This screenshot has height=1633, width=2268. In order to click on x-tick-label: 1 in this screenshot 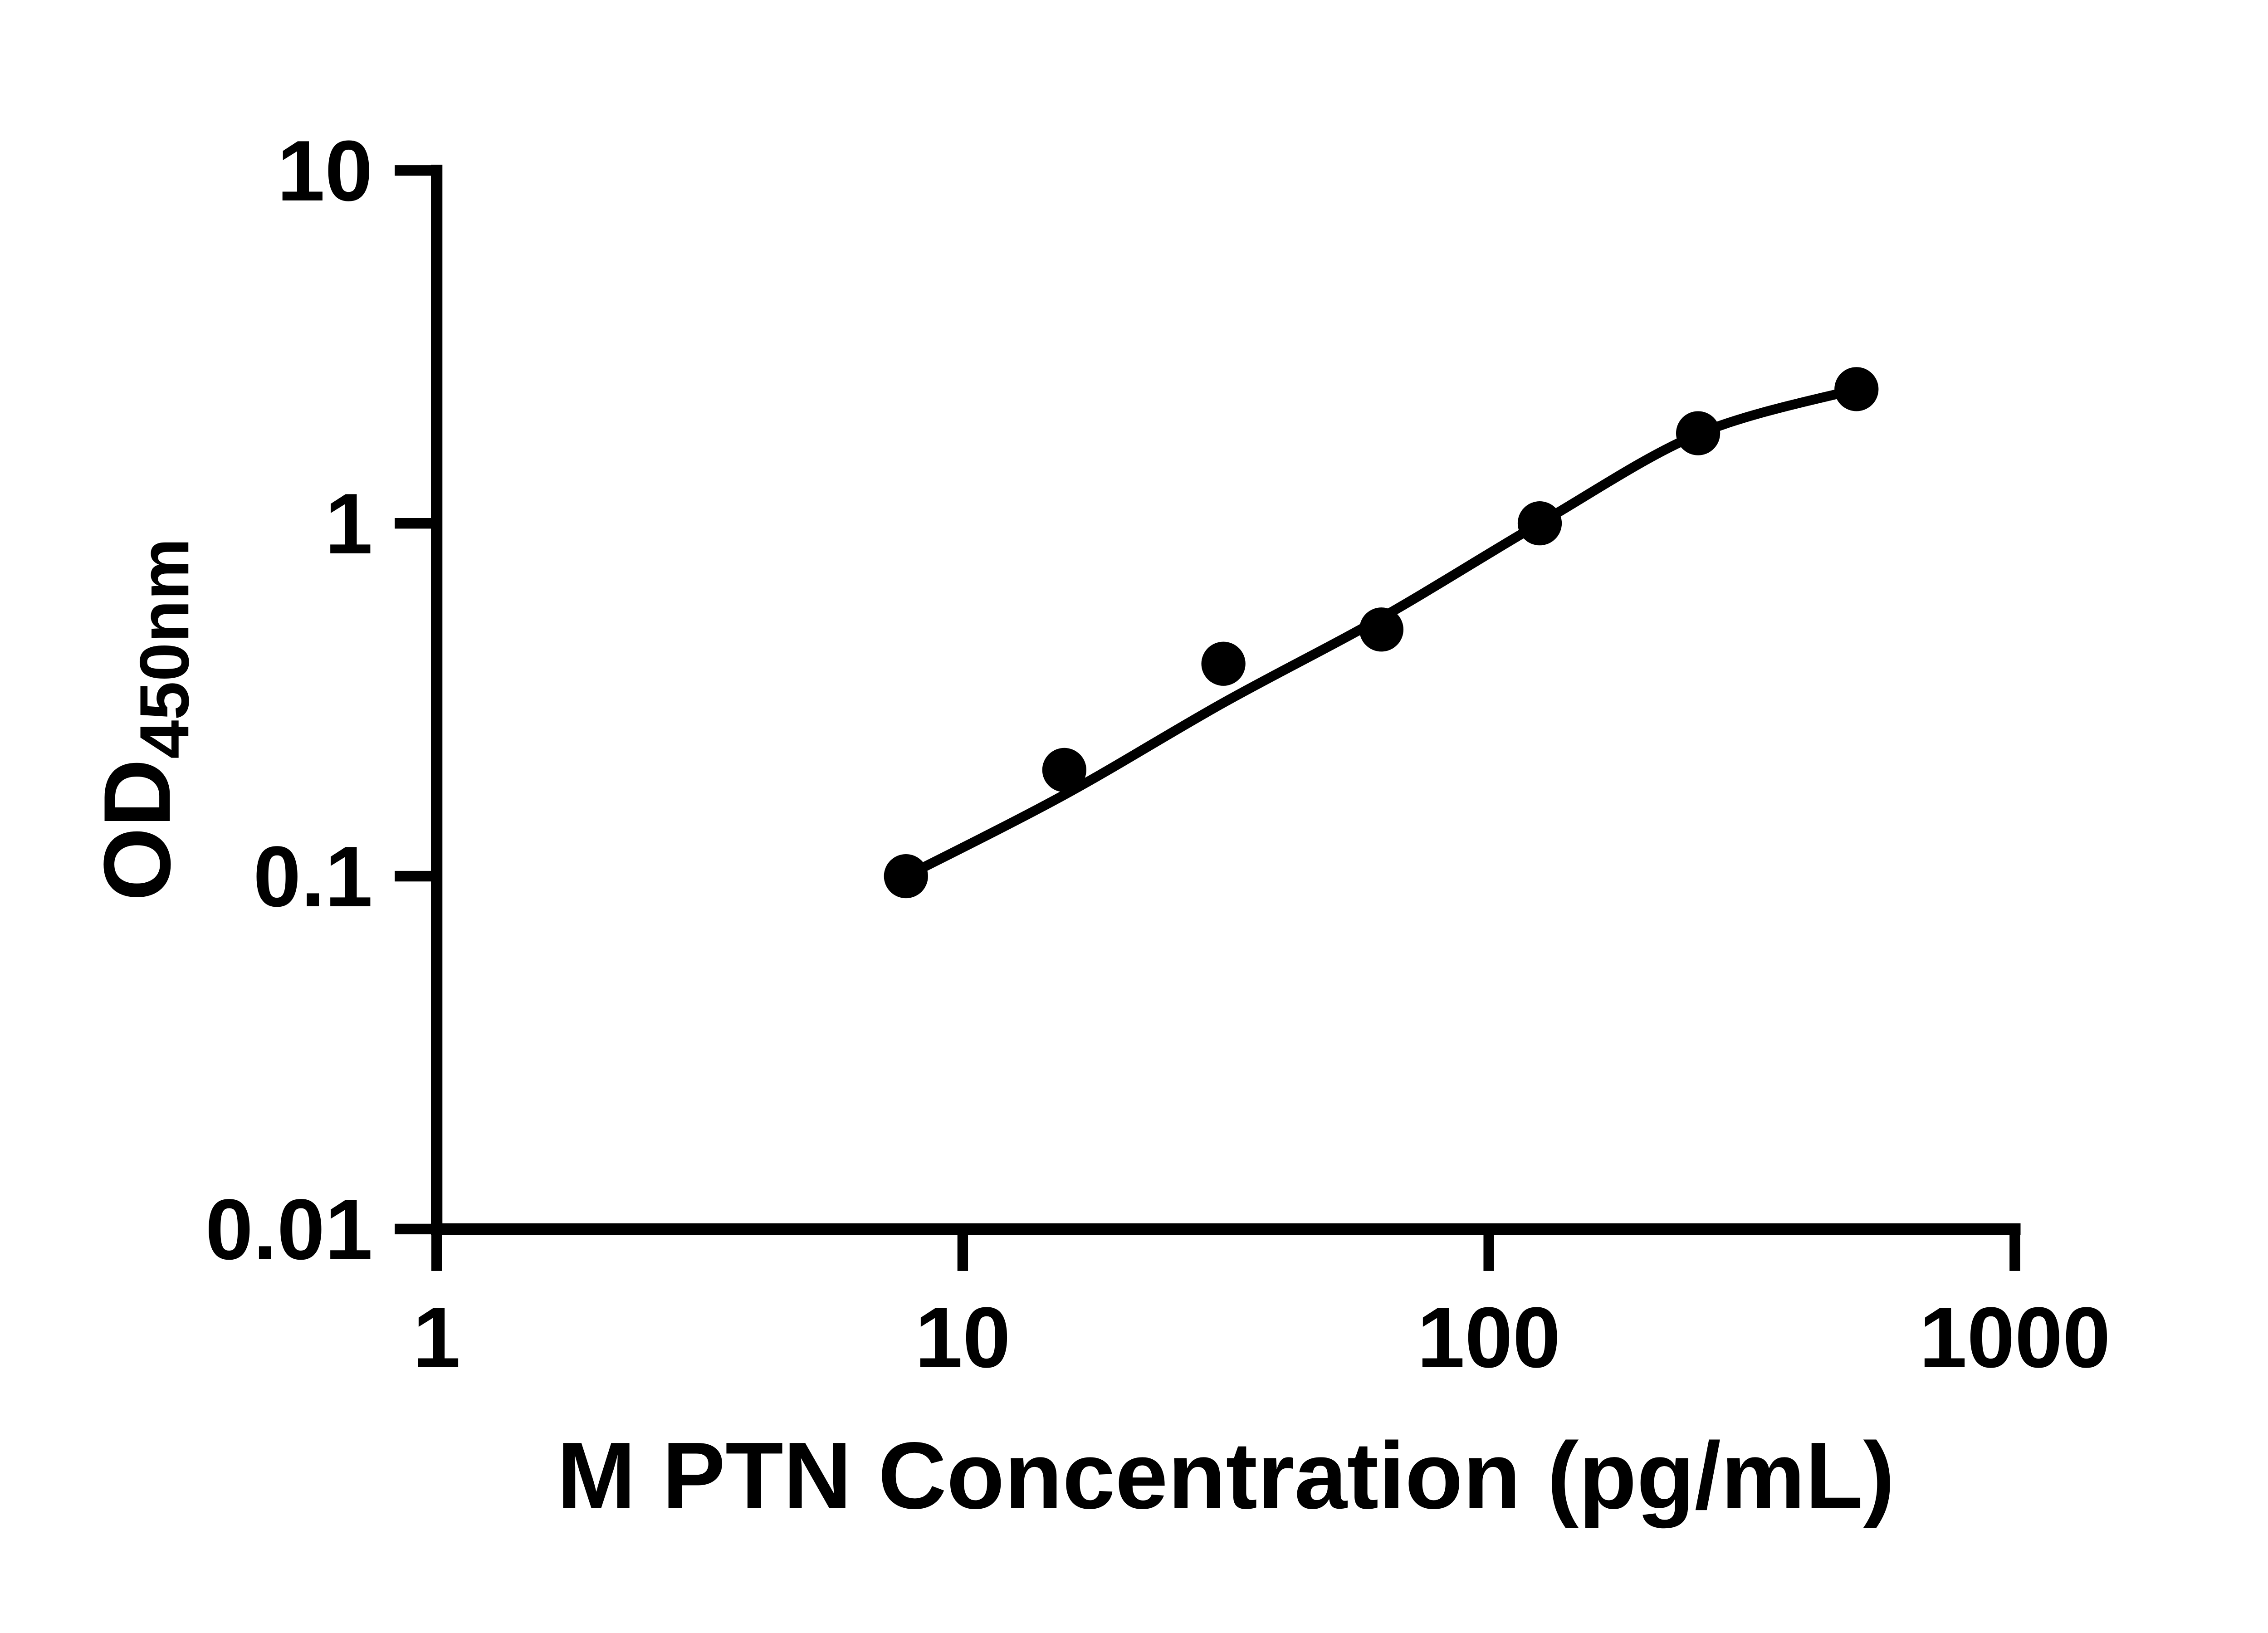, I will do `click(436, 1338)`.